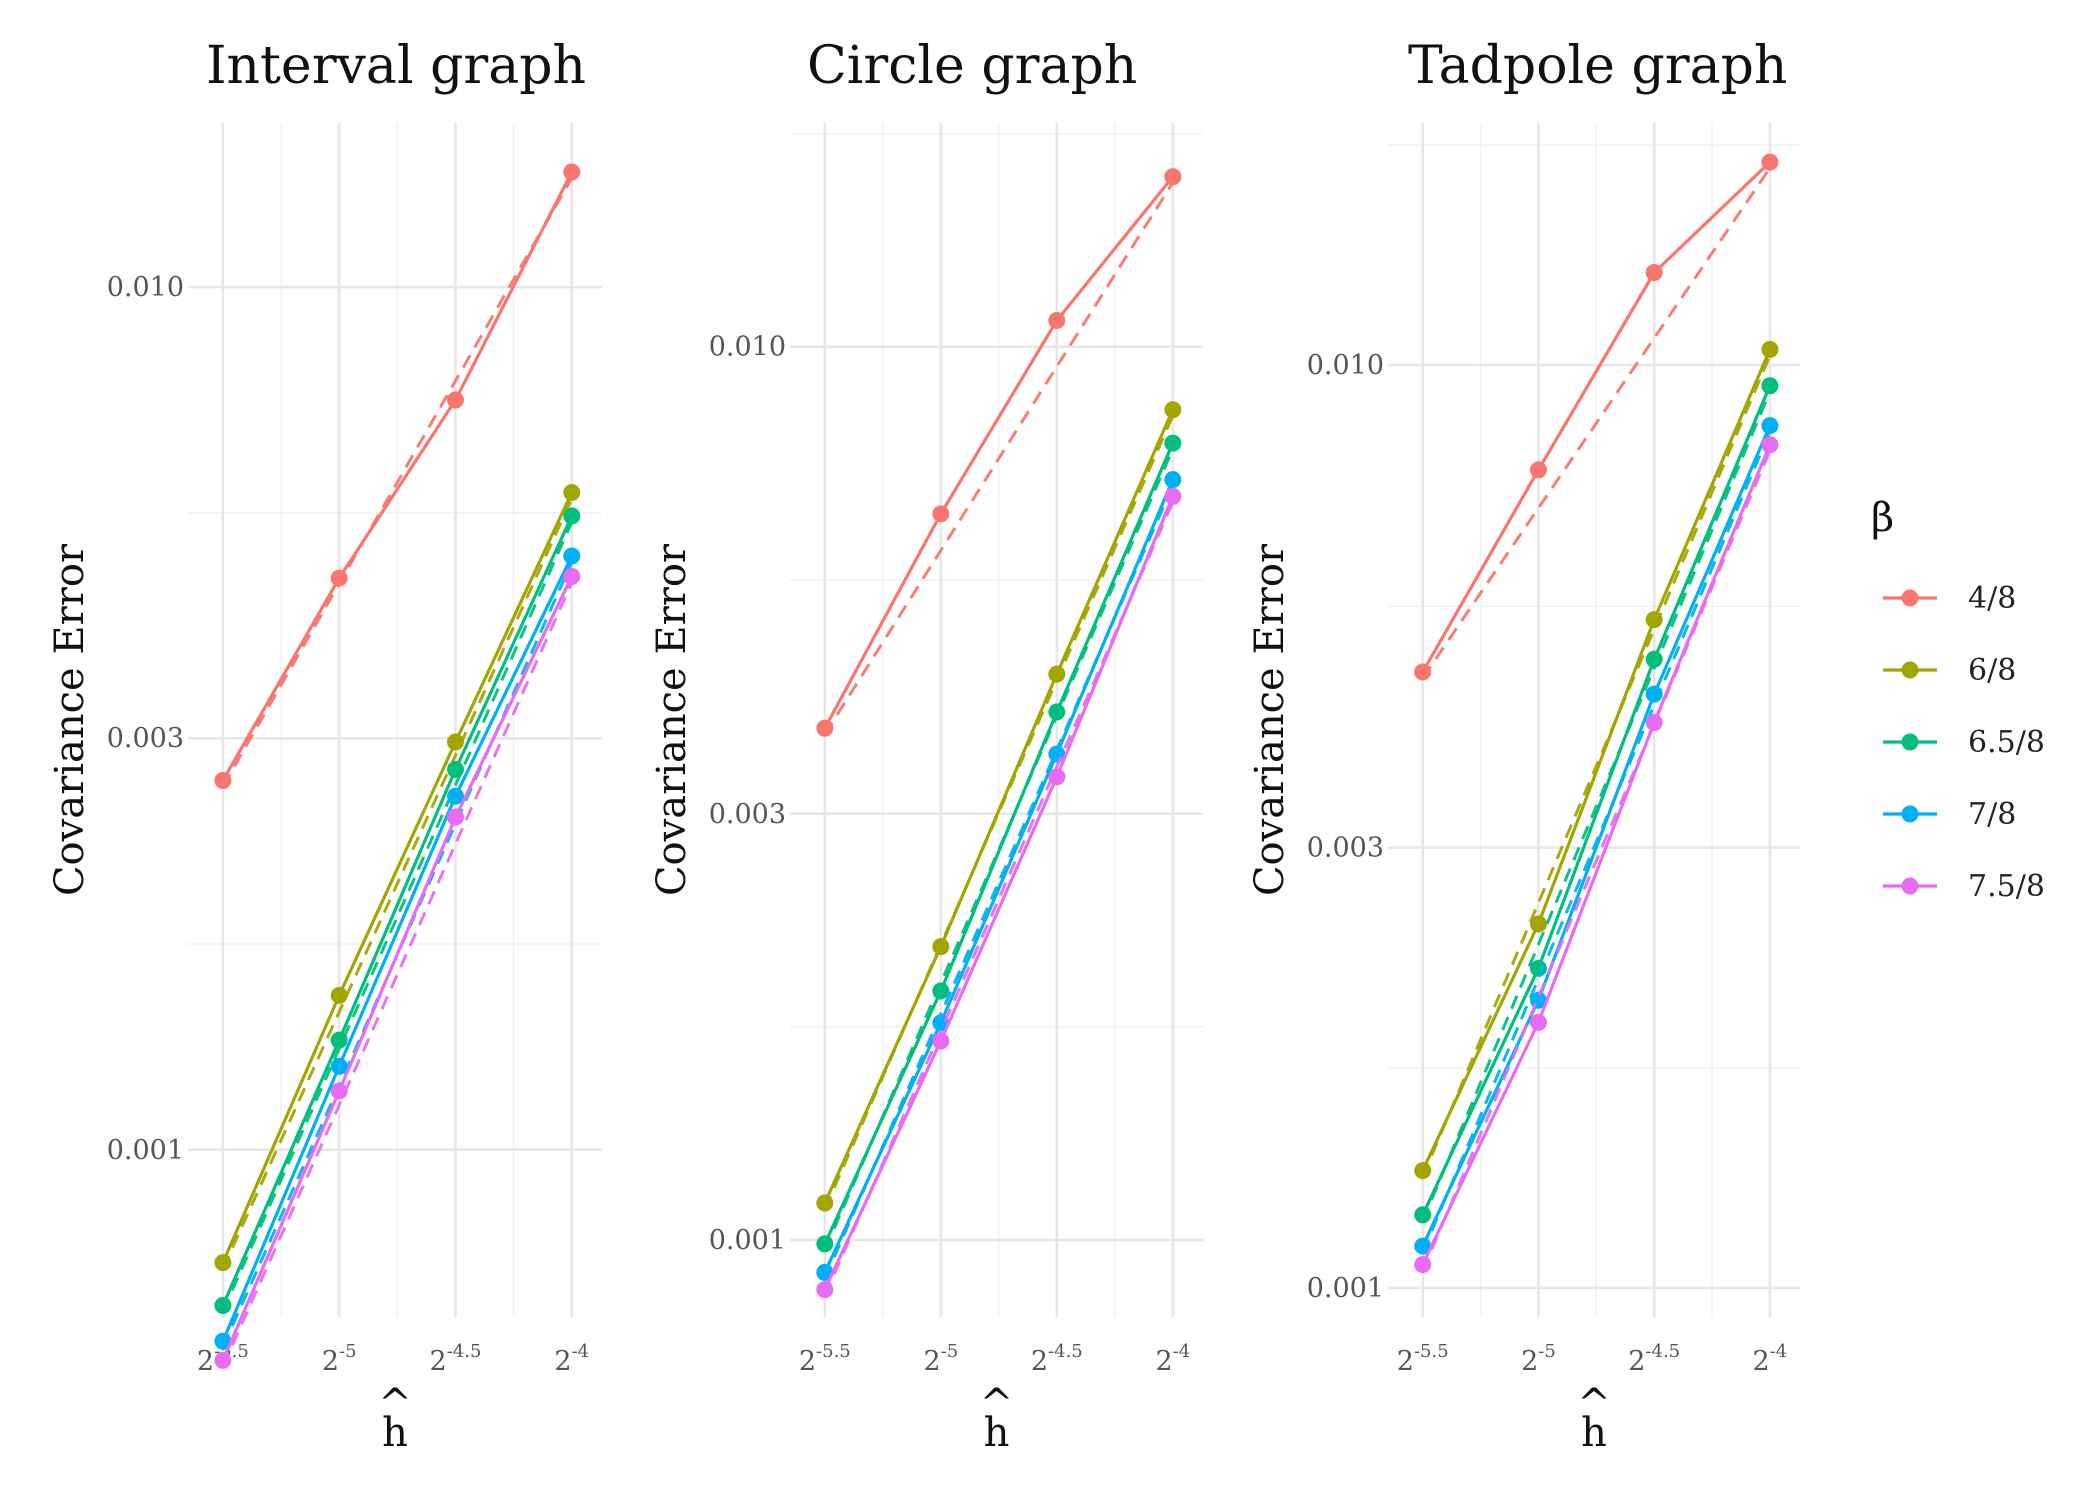 Image resolution: width=2100 pixels, height=1499 pixels. Describe the element at coordinates (1992, 598) in the screenshot. I see `legend-label: 4/8` at that location.